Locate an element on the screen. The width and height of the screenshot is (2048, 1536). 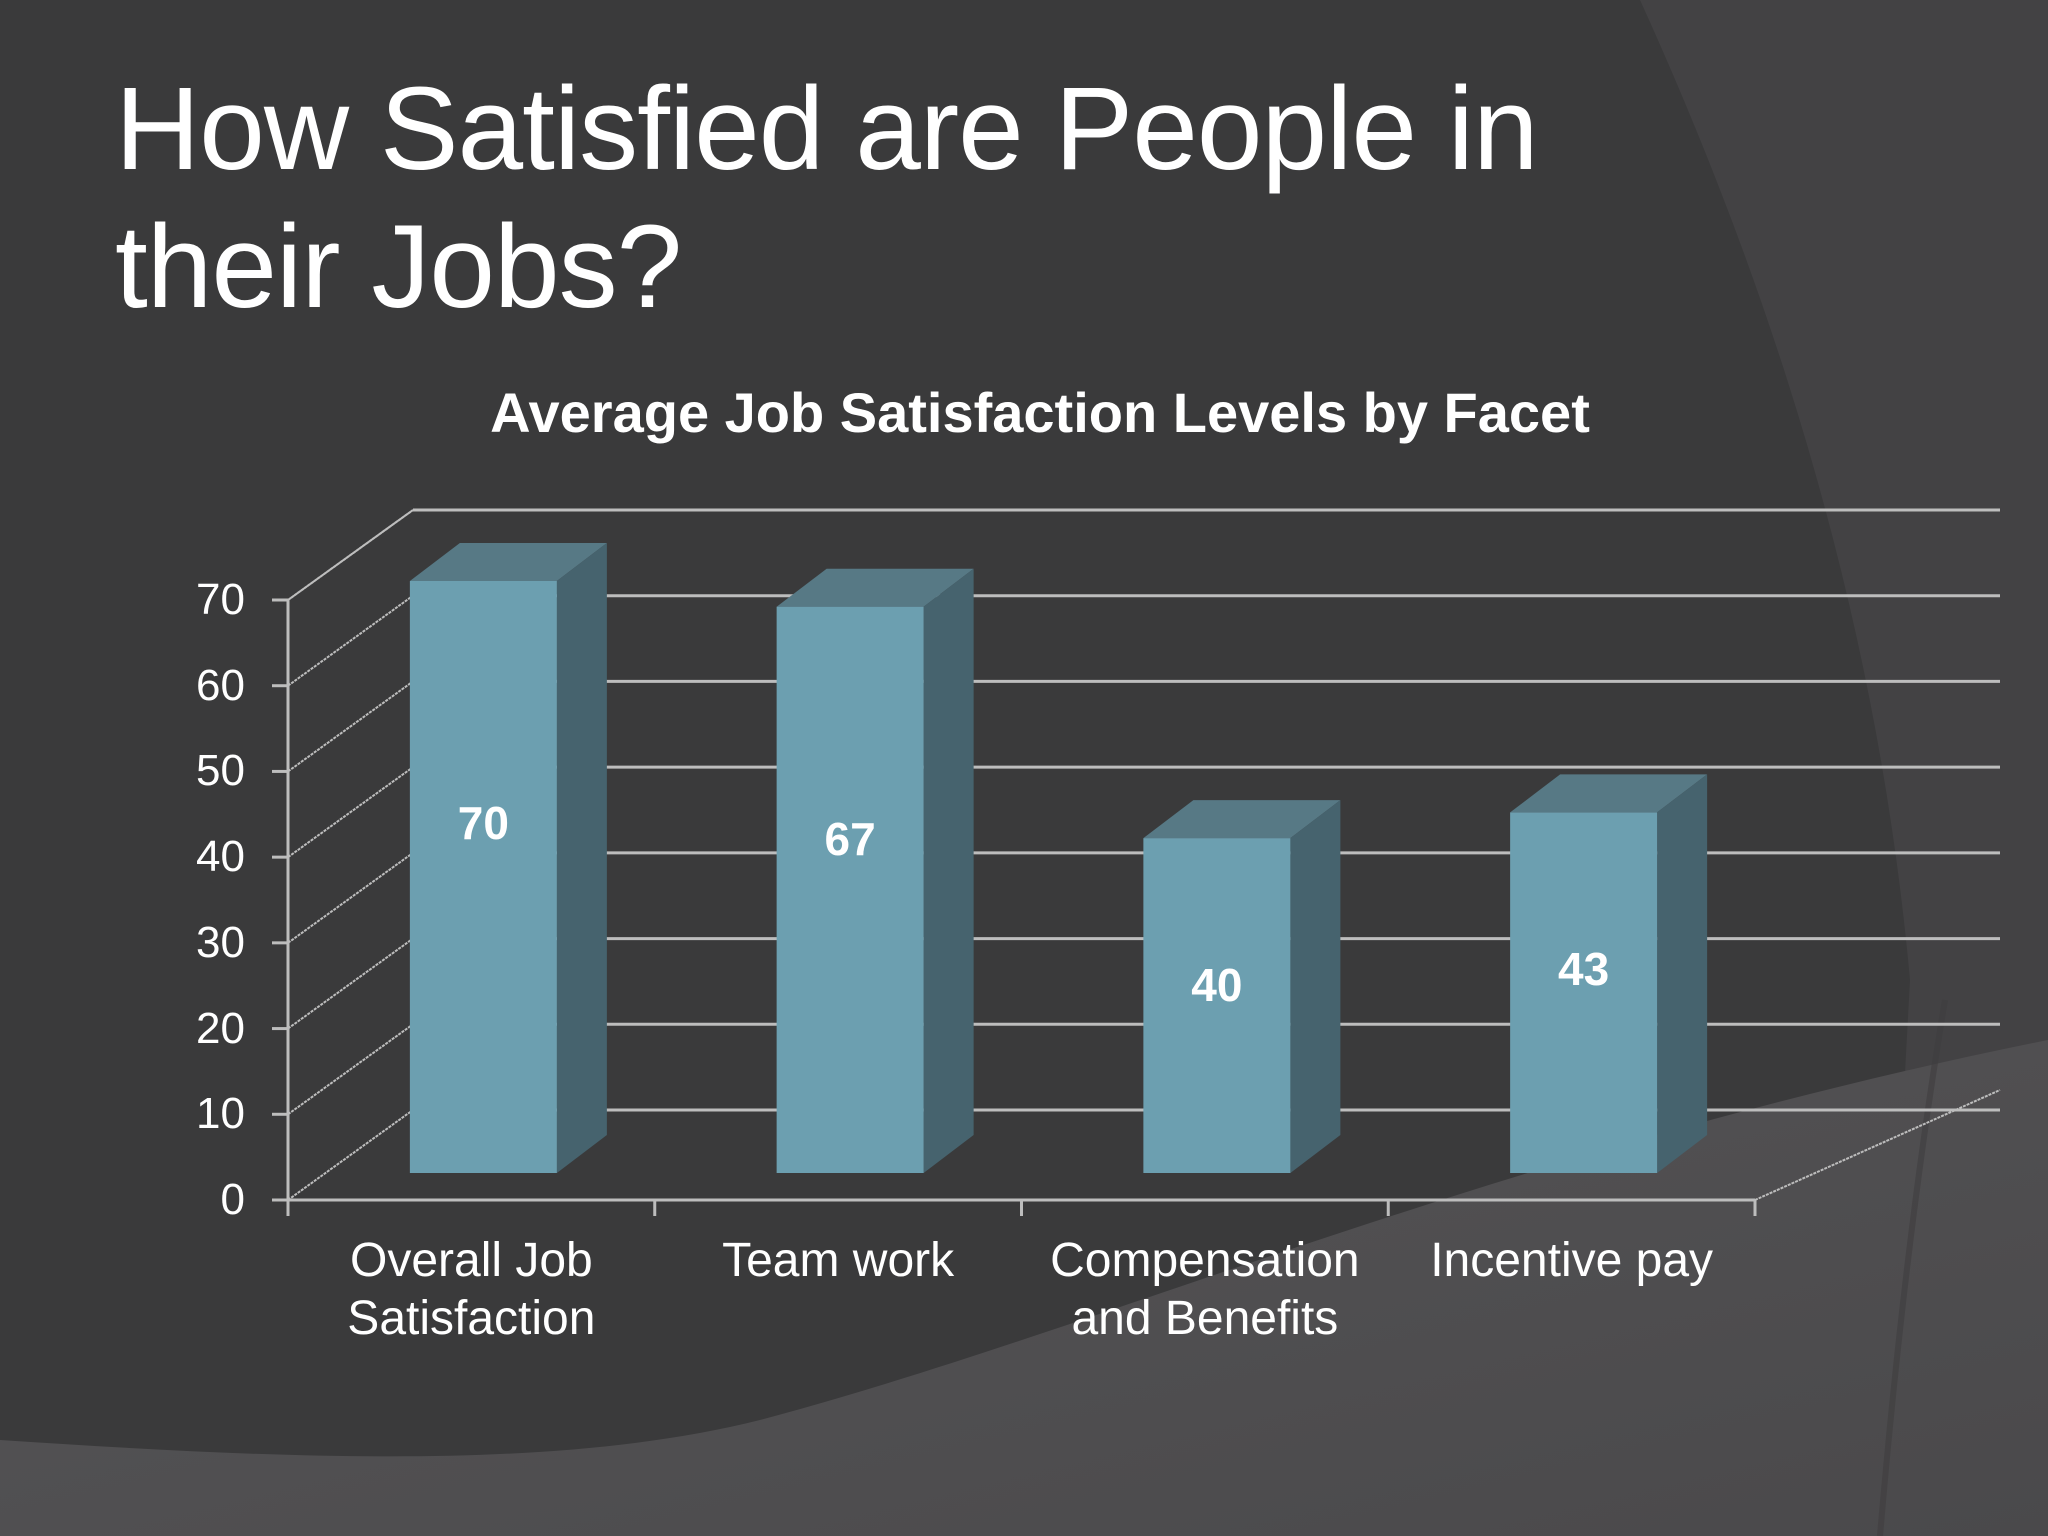
x-axis-label: Team work is located at coordinates (838, 1260).